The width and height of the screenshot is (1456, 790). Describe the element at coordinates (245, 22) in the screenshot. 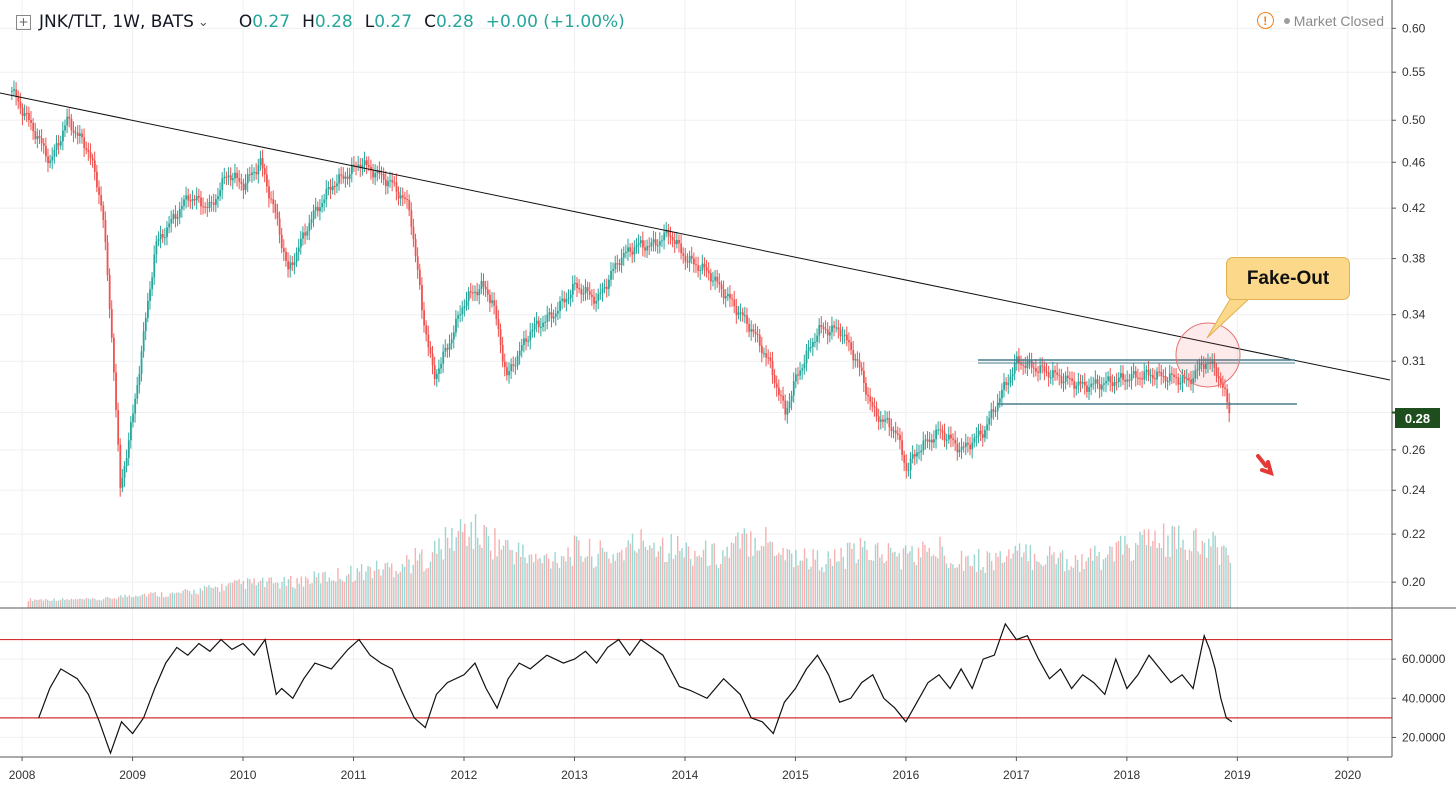

I see `open-label: O` at that location.